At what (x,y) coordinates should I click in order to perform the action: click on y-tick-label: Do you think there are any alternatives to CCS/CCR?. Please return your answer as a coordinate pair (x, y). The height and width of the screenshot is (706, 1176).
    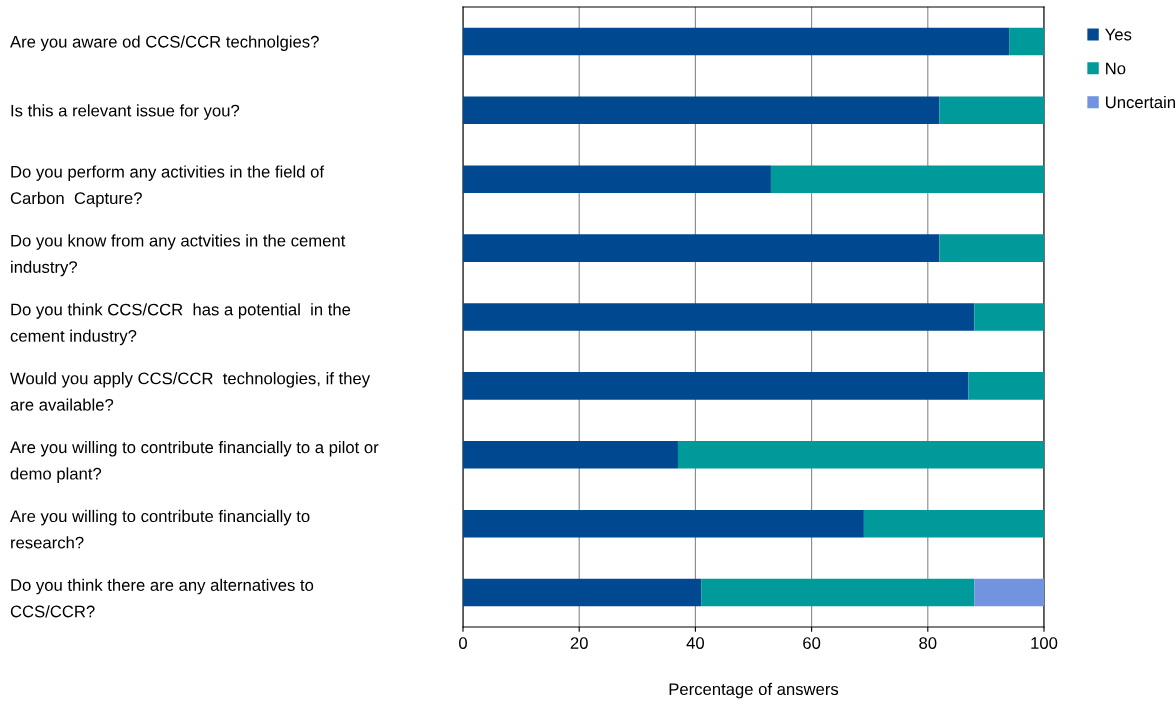
    Looking at the image, I should click on (162, 598).